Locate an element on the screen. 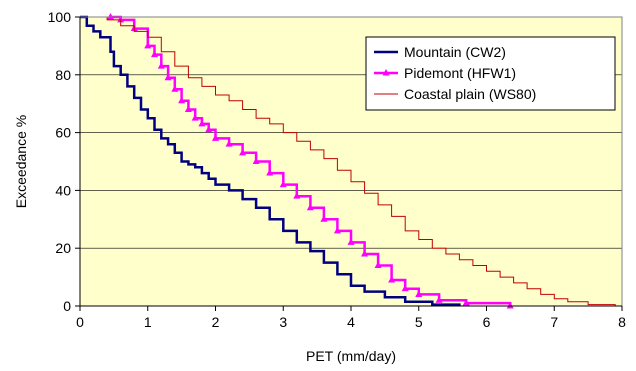 This screenshot has width=636, height=371. x-axis-label: PET (mm/day) is located at coordinates (351, 356).